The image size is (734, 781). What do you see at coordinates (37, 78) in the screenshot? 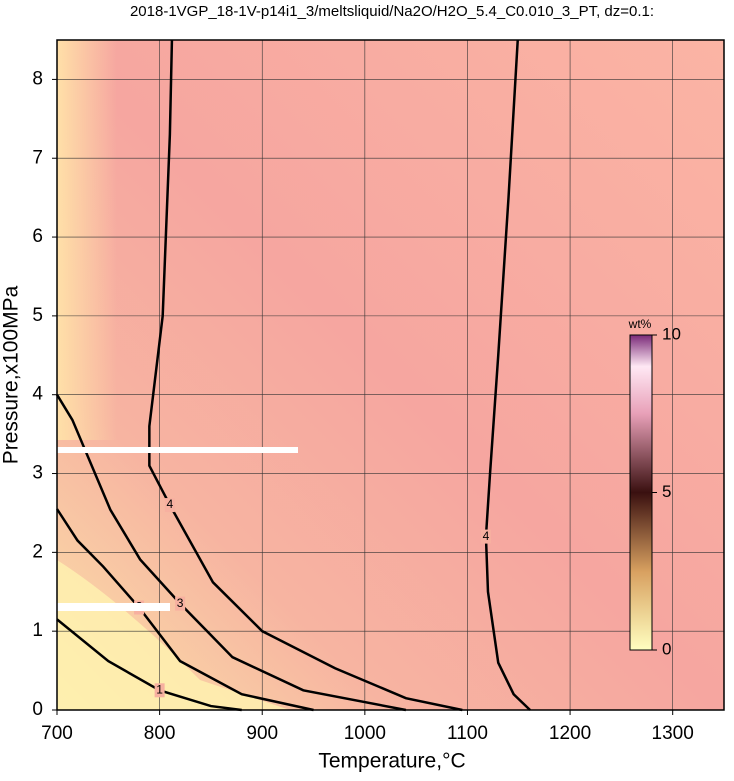
I see `y-tick-label: 8` at bounding box center [37, 78].